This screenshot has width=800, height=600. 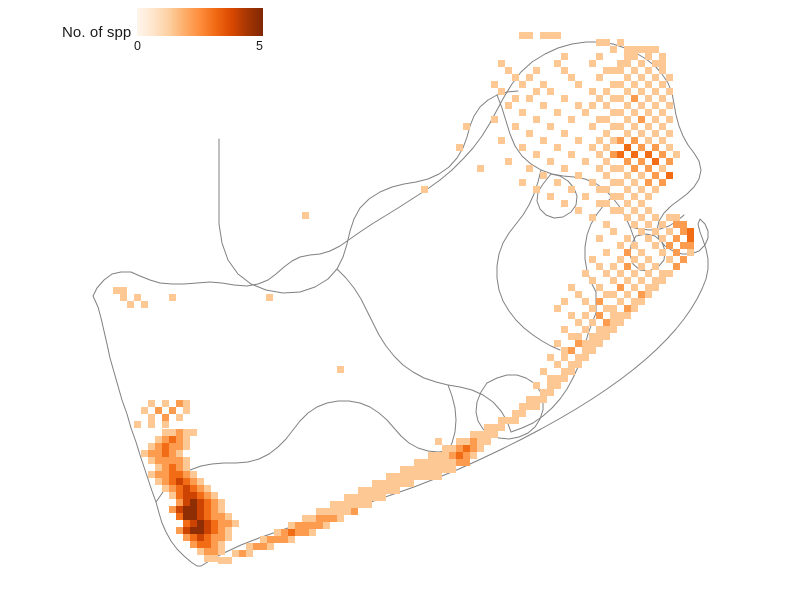 I want to click on legend-colorbar, so click(x=200, y=22).